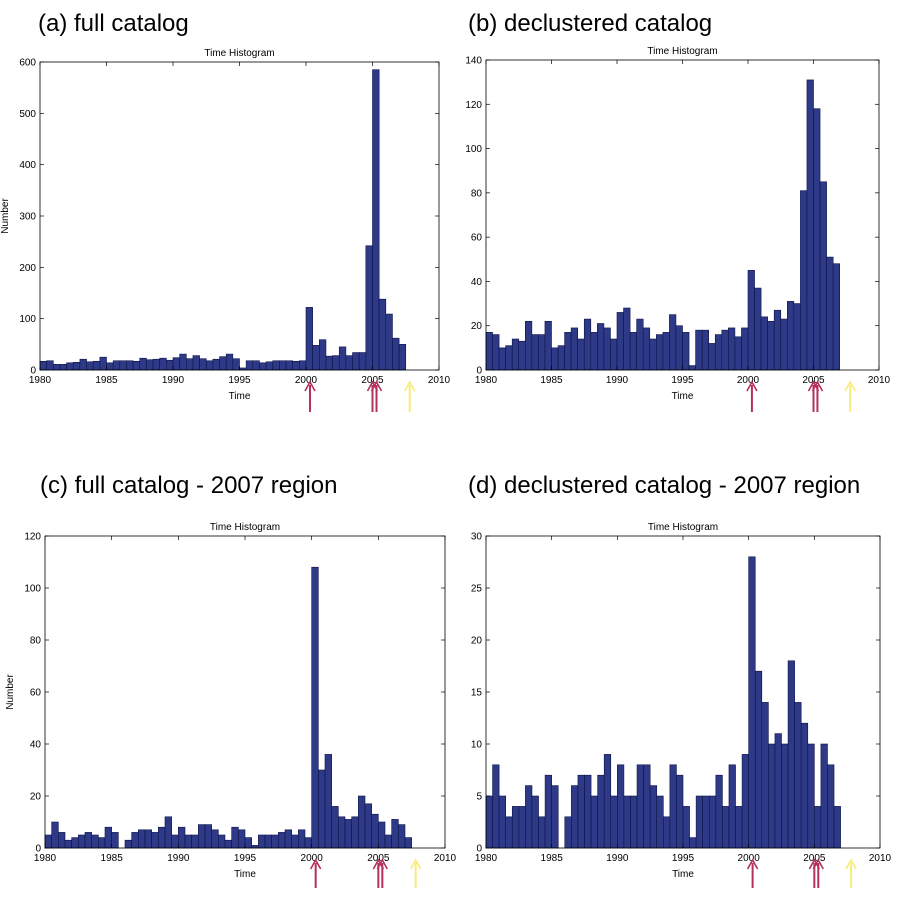 The image size is (901, 901). What do you see at coordinates (310, 386) in the screenshot?
I see `chart1-event-arrow-head` at bounding box center [310, 386].